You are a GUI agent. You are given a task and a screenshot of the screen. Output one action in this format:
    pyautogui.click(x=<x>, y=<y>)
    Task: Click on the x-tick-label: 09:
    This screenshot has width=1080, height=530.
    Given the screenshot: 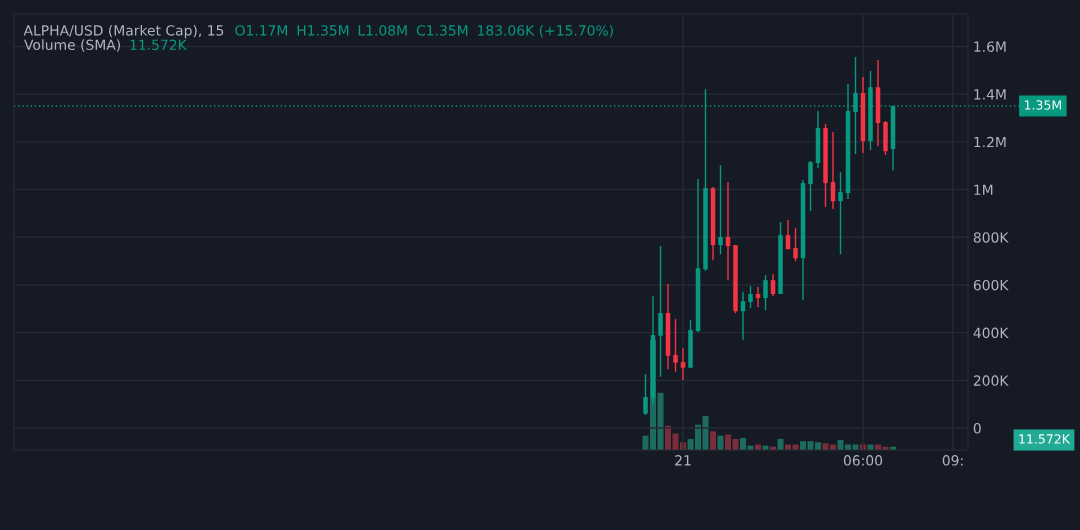 What is the action you would take?
    pyautogui.click(x=952, y=460)
    